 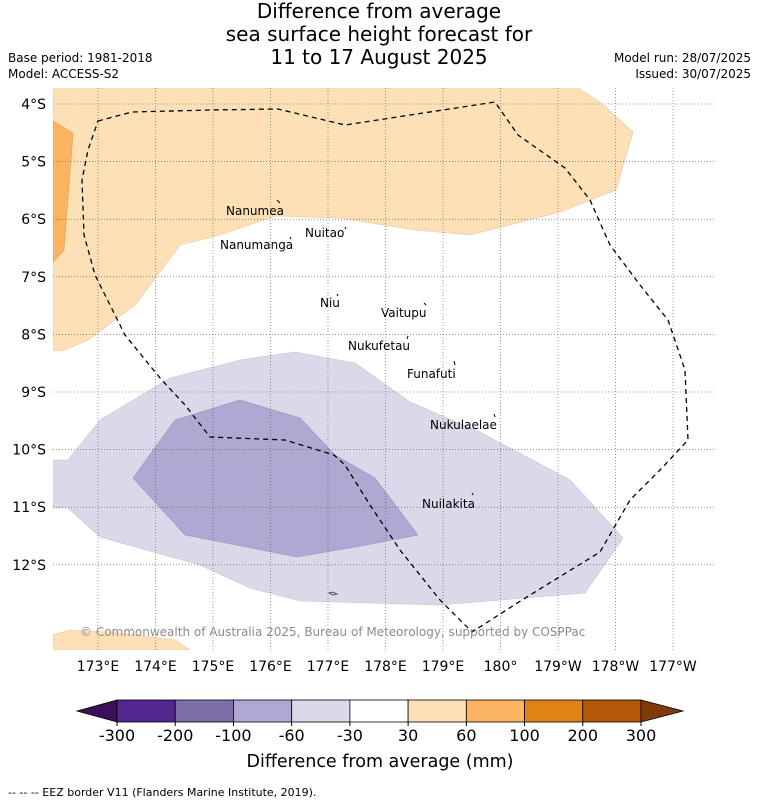 I want to click on longitude-label: 175°E, so click(x=213, y=667).